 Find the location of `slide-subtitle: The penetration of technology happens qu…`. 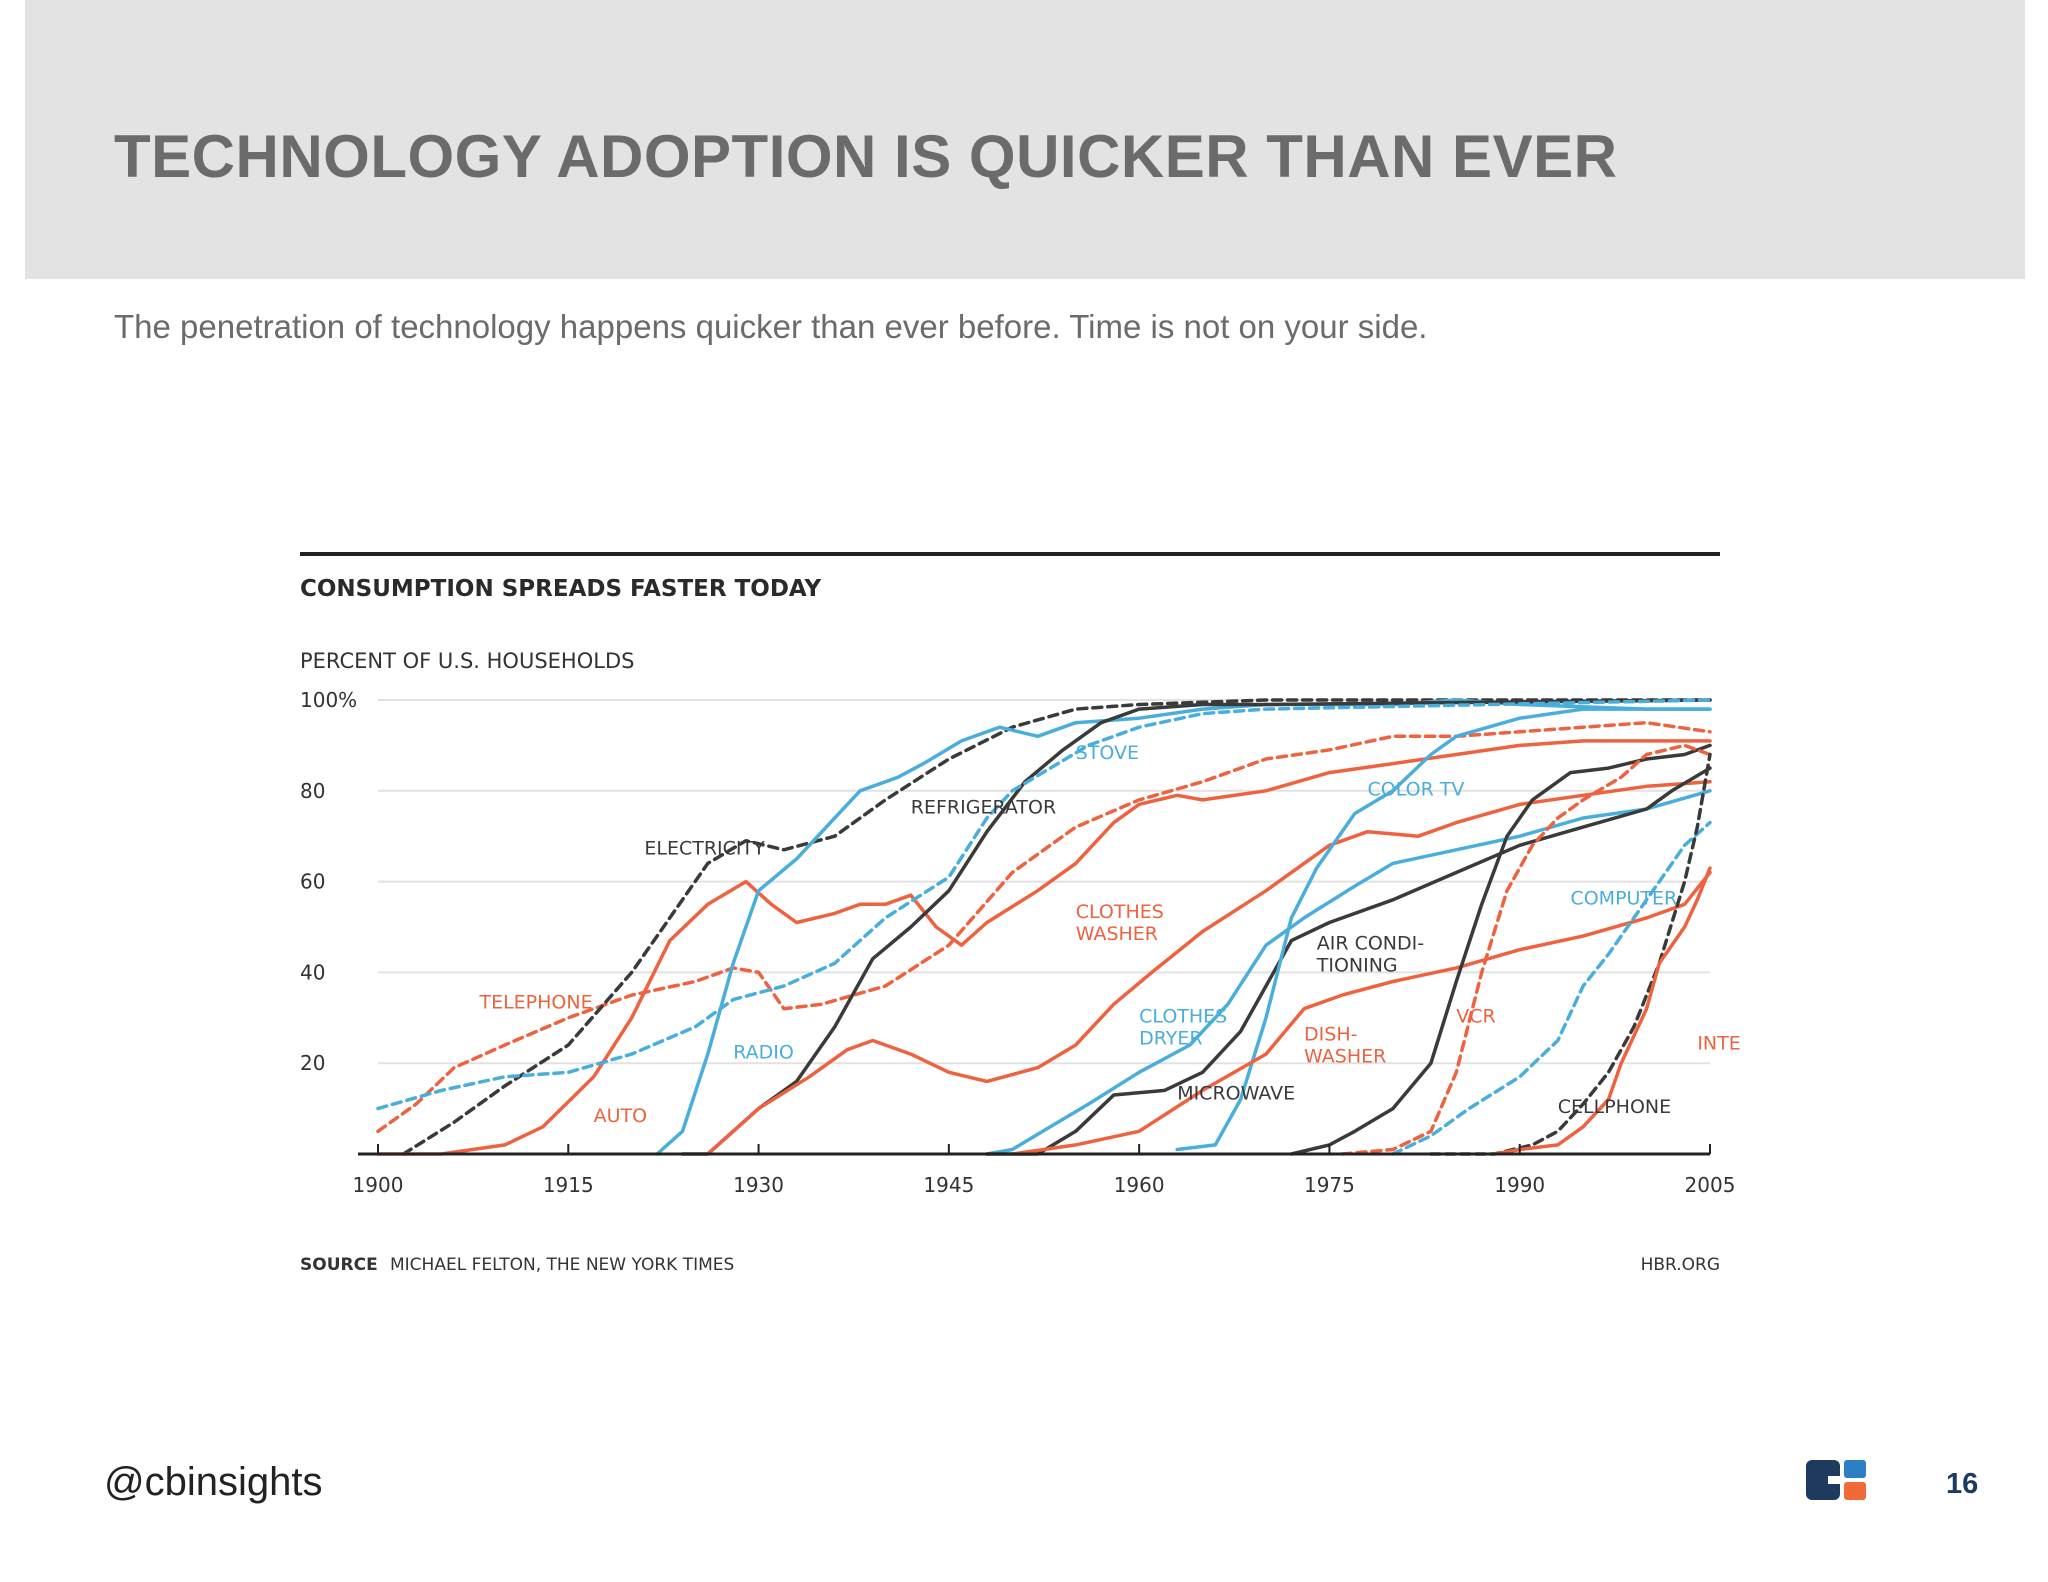

slide-subtitle: The penetration of technology happens qu… is located at coordinates (771, 326).